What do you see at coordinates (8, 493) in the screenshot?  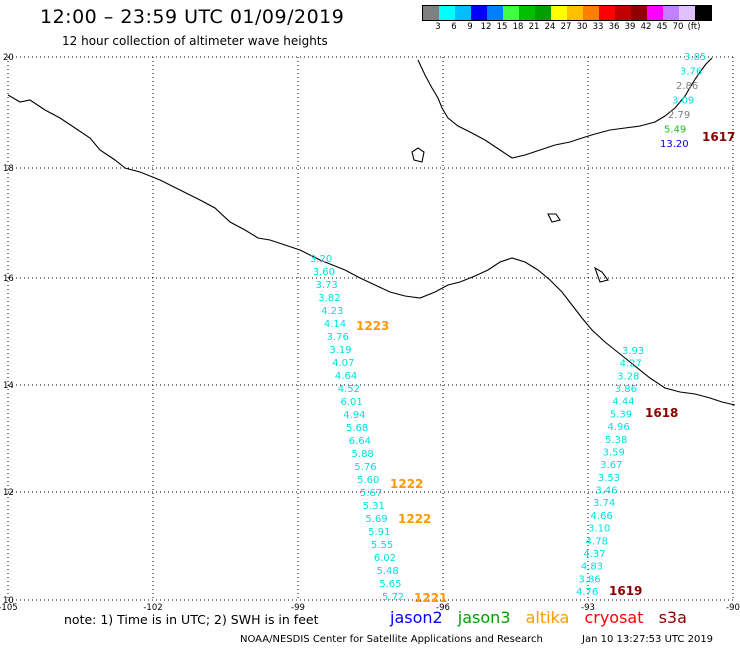 I see `lat-label: 12` at bounding box center [8, 493].